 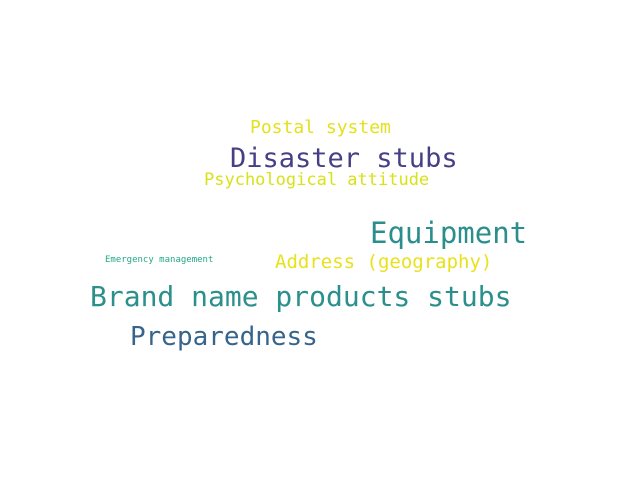 What do you see at coordinates (320, 127) in the screenshot?
I see `word-postal-system: Postal system` at bounding box center [320, 127].